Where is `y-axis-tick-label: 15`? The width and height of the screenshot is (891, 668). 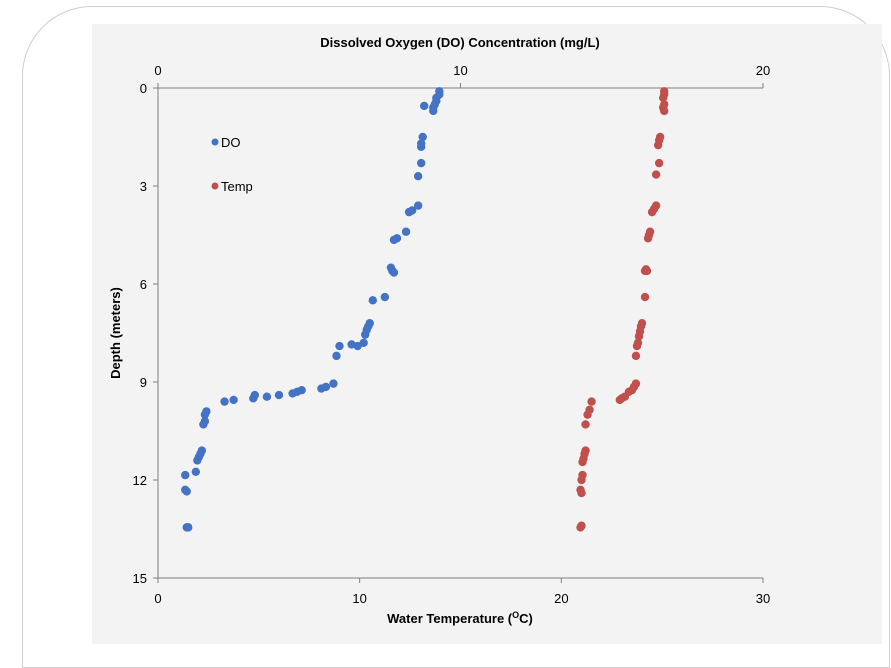
y-axis-tick-label: 15 is located at coordinates (140, 578).